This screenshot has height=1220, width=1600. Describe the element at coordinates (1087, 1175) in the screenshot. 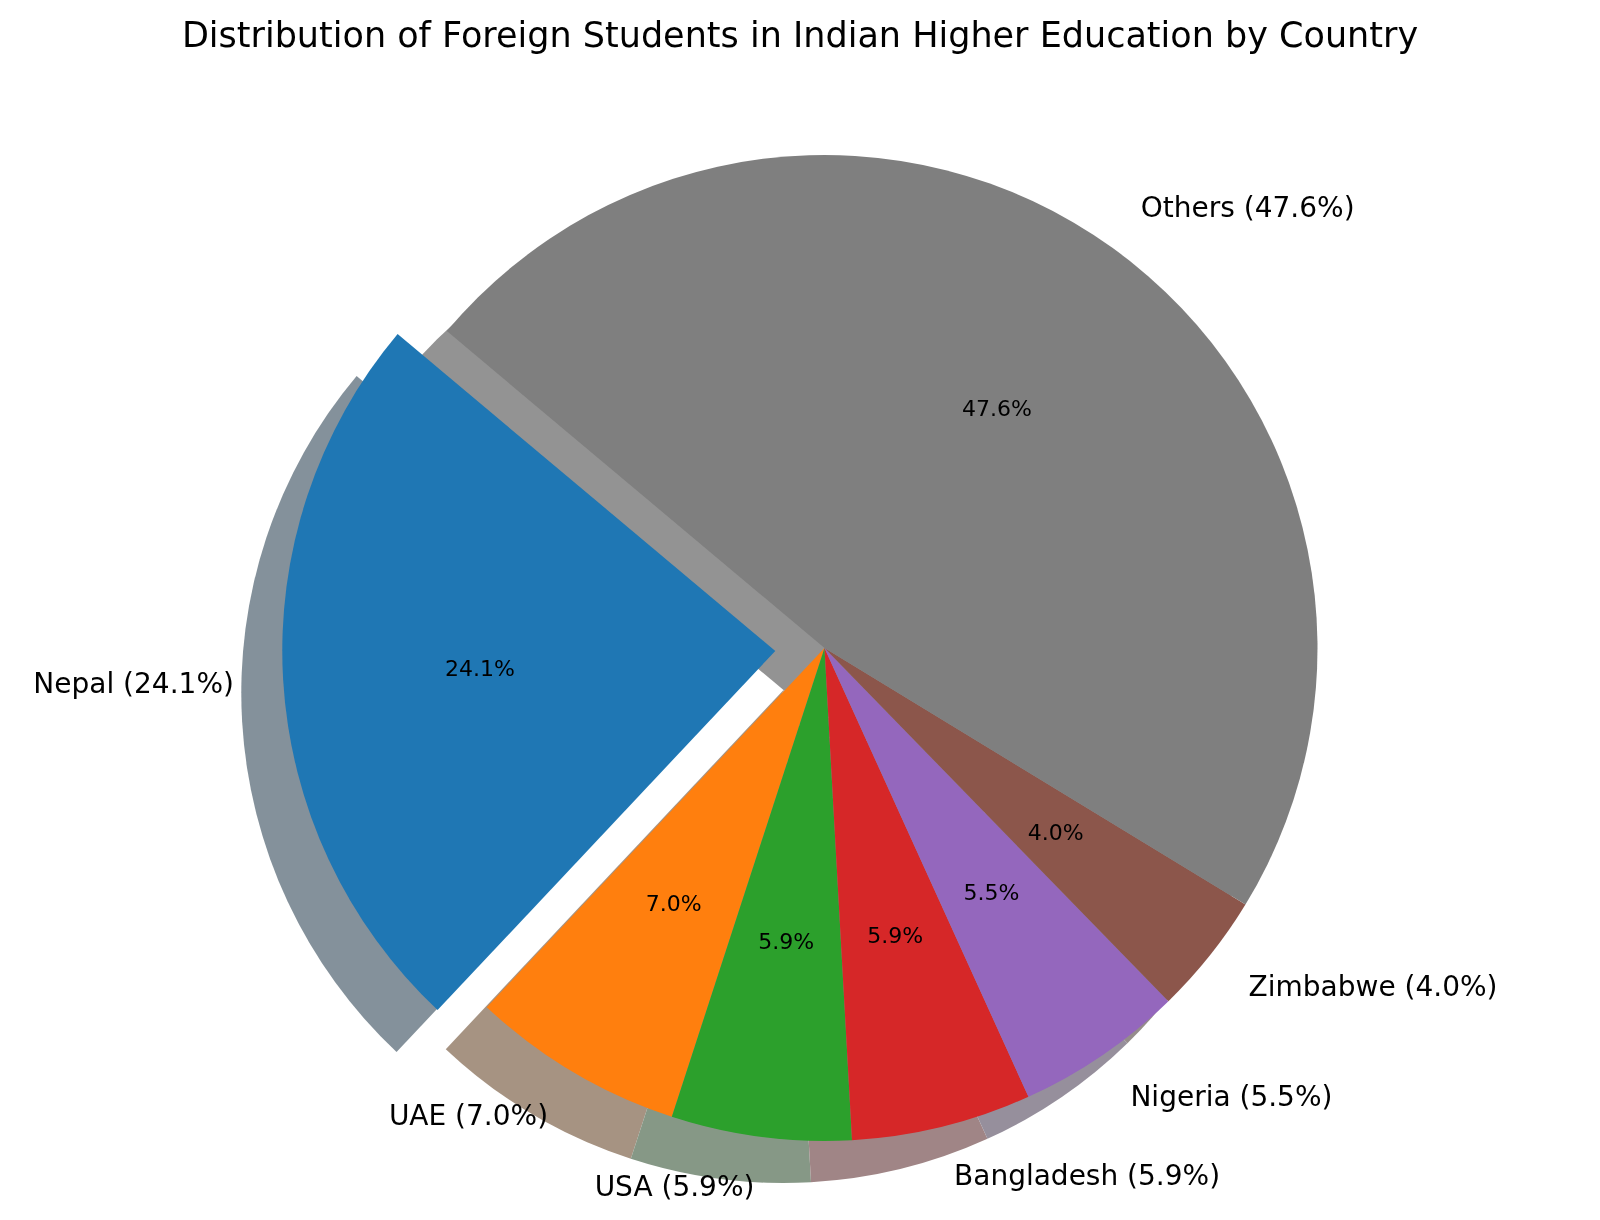

I see `slice-label: Bangladesh (5.9%)` at that location.